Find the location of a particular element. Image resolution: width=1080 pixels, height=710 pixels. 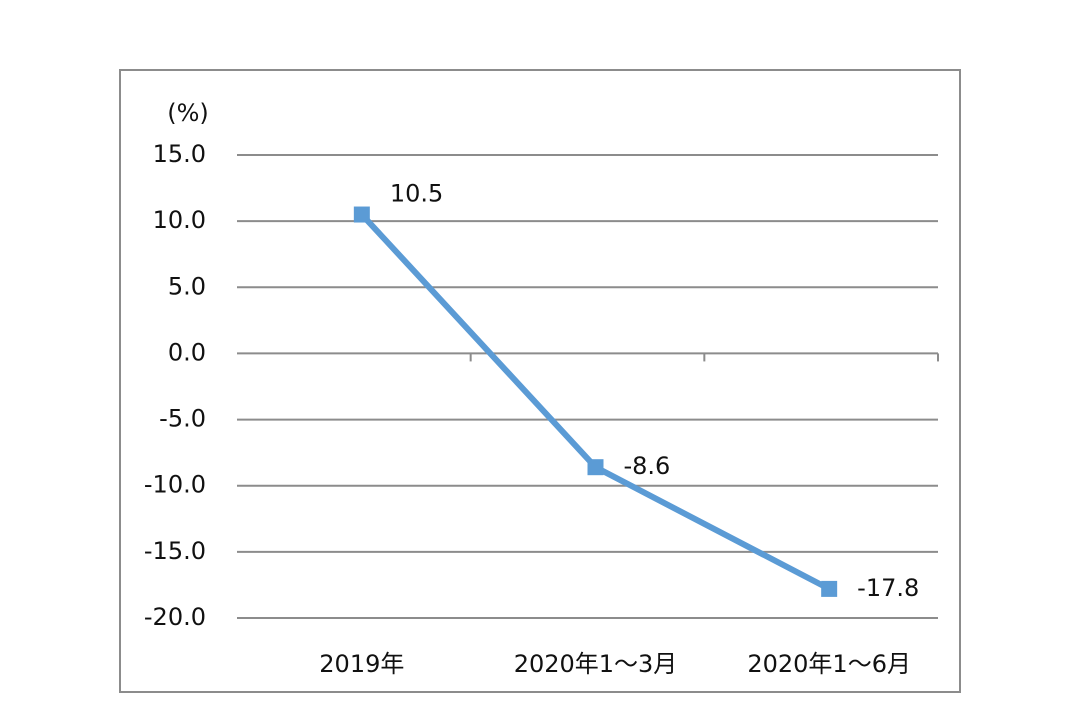

y-axis-label: (%) is located at coordinates (188, 113).